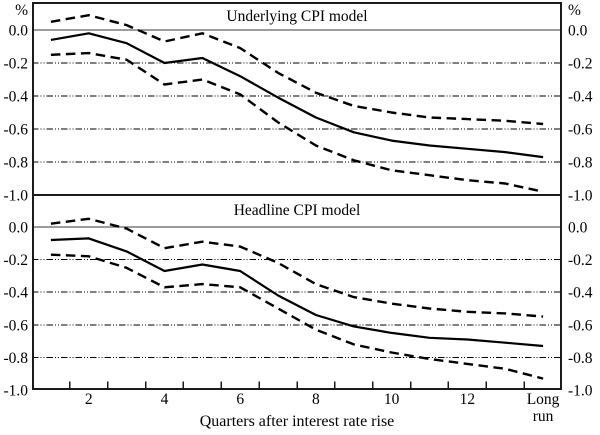  I want to click on x-axis-title: Quarters after interest rate rise, so click(297, 421).